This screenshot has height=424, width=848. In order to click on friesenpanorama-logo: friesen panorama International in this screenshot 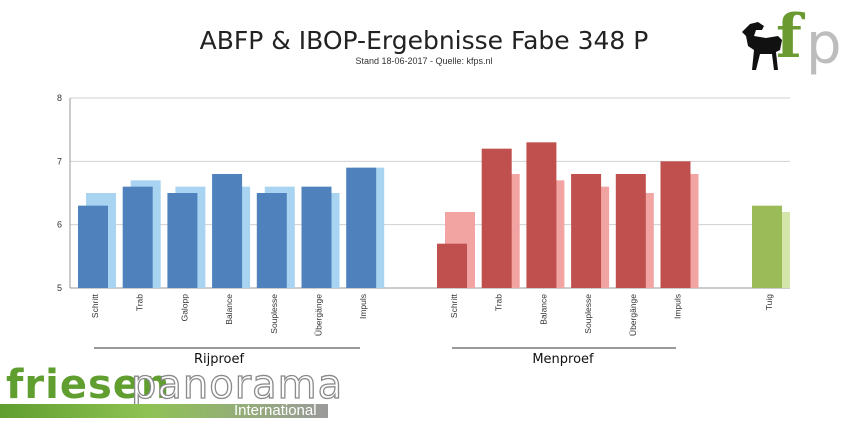, I will do `click(172, 392)`.